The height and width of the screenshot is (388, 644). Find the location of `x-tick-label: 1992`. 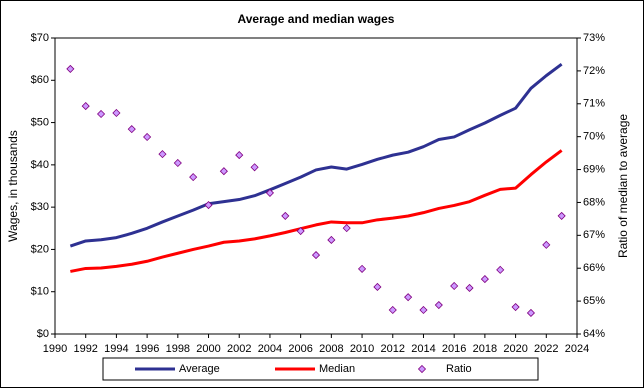

x-tick-label: 1992 is located at coordinates (85, 349).